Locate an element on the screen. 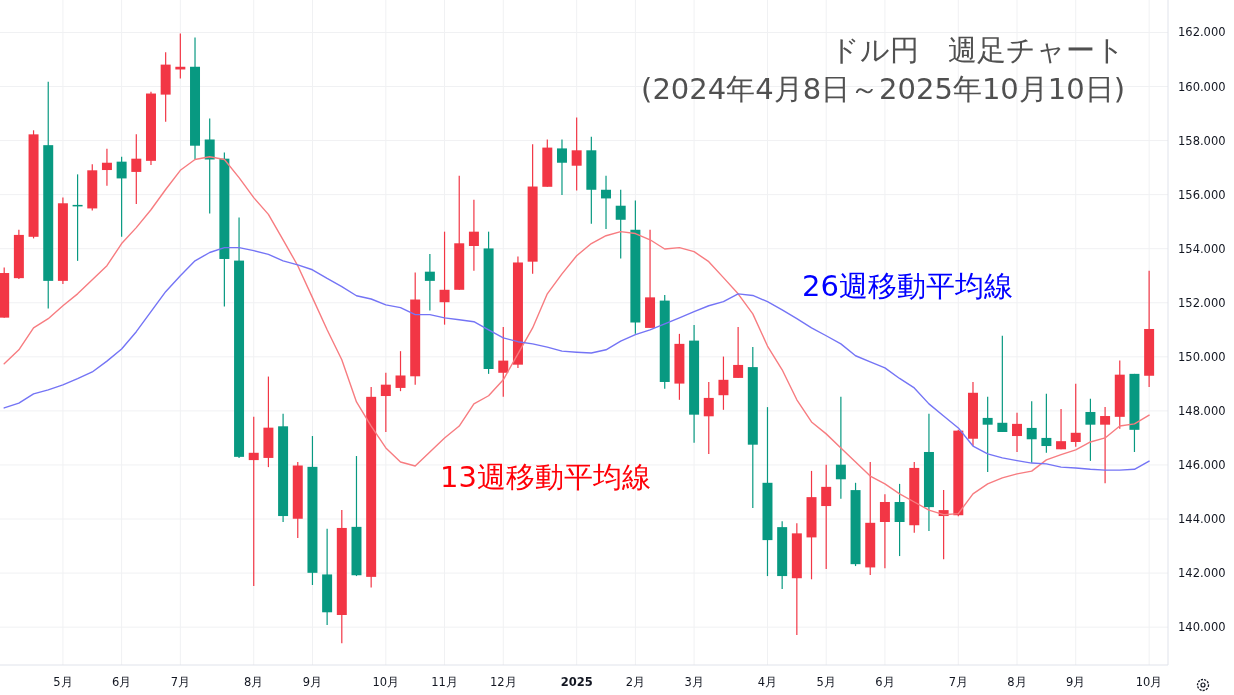 This screenshot has height=695, width=1234. y-tick-label: 156.000 is located at coordinates (1202, 194).